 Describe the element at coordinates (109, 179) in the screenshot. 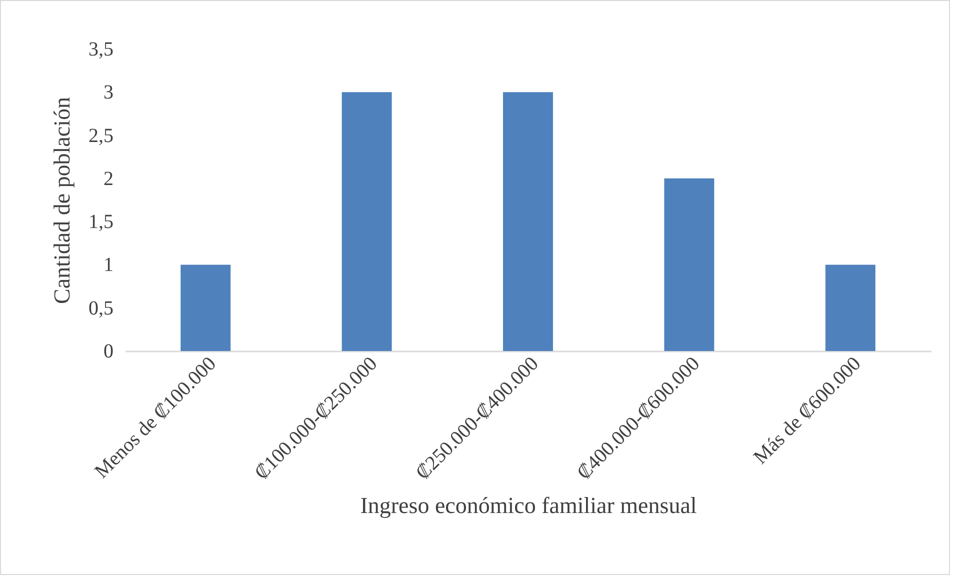

I see `y-tick-label: 2` at that location.